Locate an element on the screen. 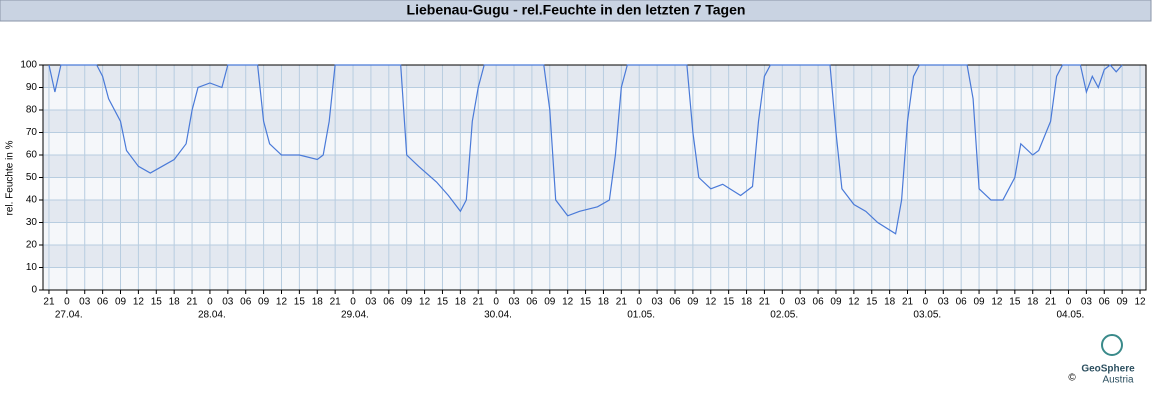 This screenshot has height=405, width=1152. day-label: 28.04. is located at coordinates (212, 315).